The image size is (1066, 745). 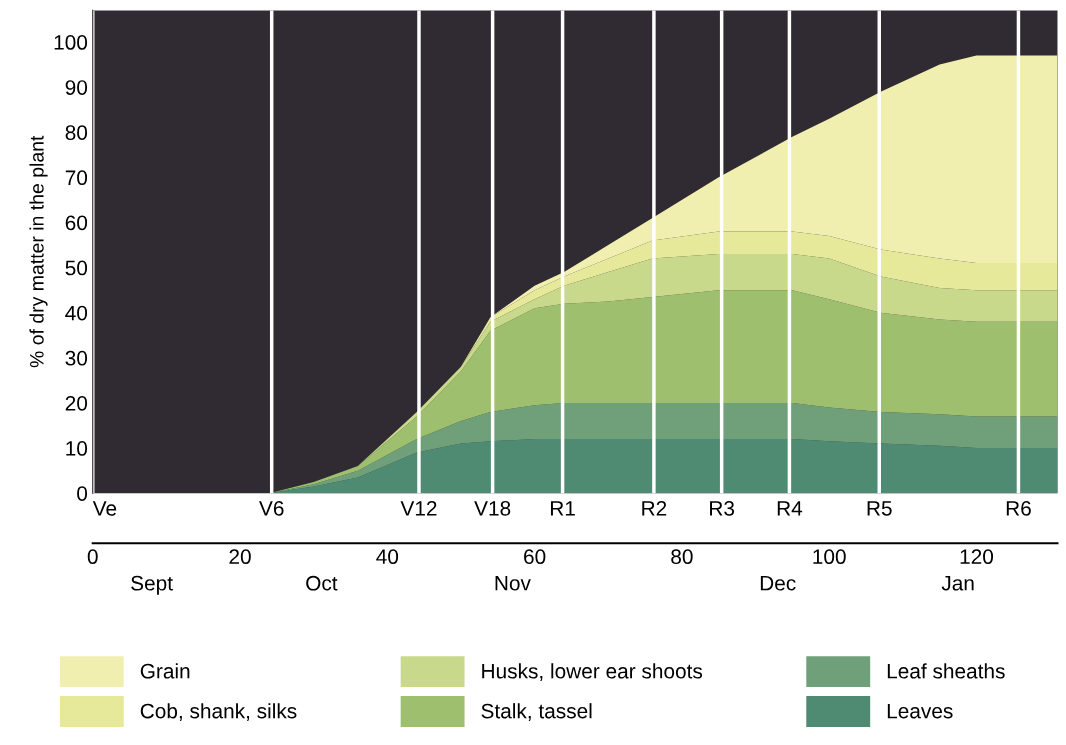 I want to click on x-tick-label: 0, so click(x=92, y=557).